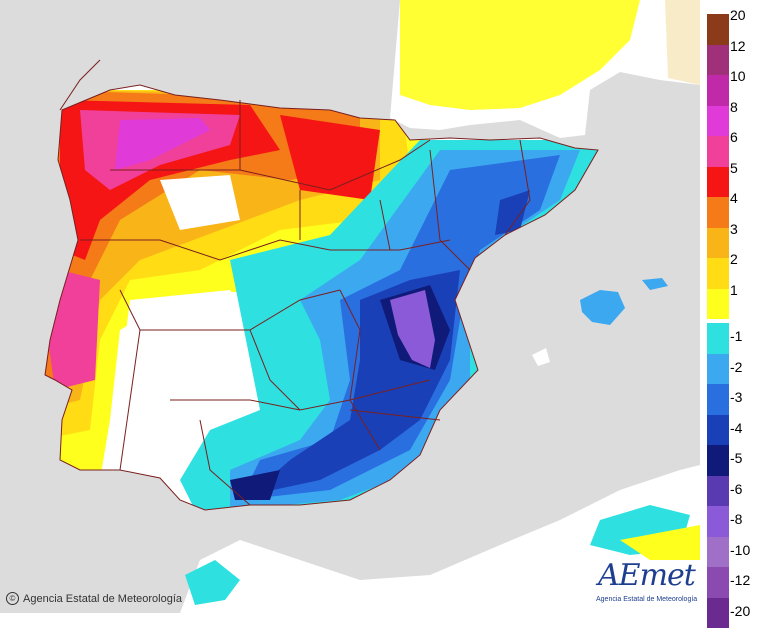 This screenshot has width=760, height=628. What do you see at coordinates (736, 428) in the screenshot?
I see `legend-label-negative-3: -4` at bounding box center [736, 428].